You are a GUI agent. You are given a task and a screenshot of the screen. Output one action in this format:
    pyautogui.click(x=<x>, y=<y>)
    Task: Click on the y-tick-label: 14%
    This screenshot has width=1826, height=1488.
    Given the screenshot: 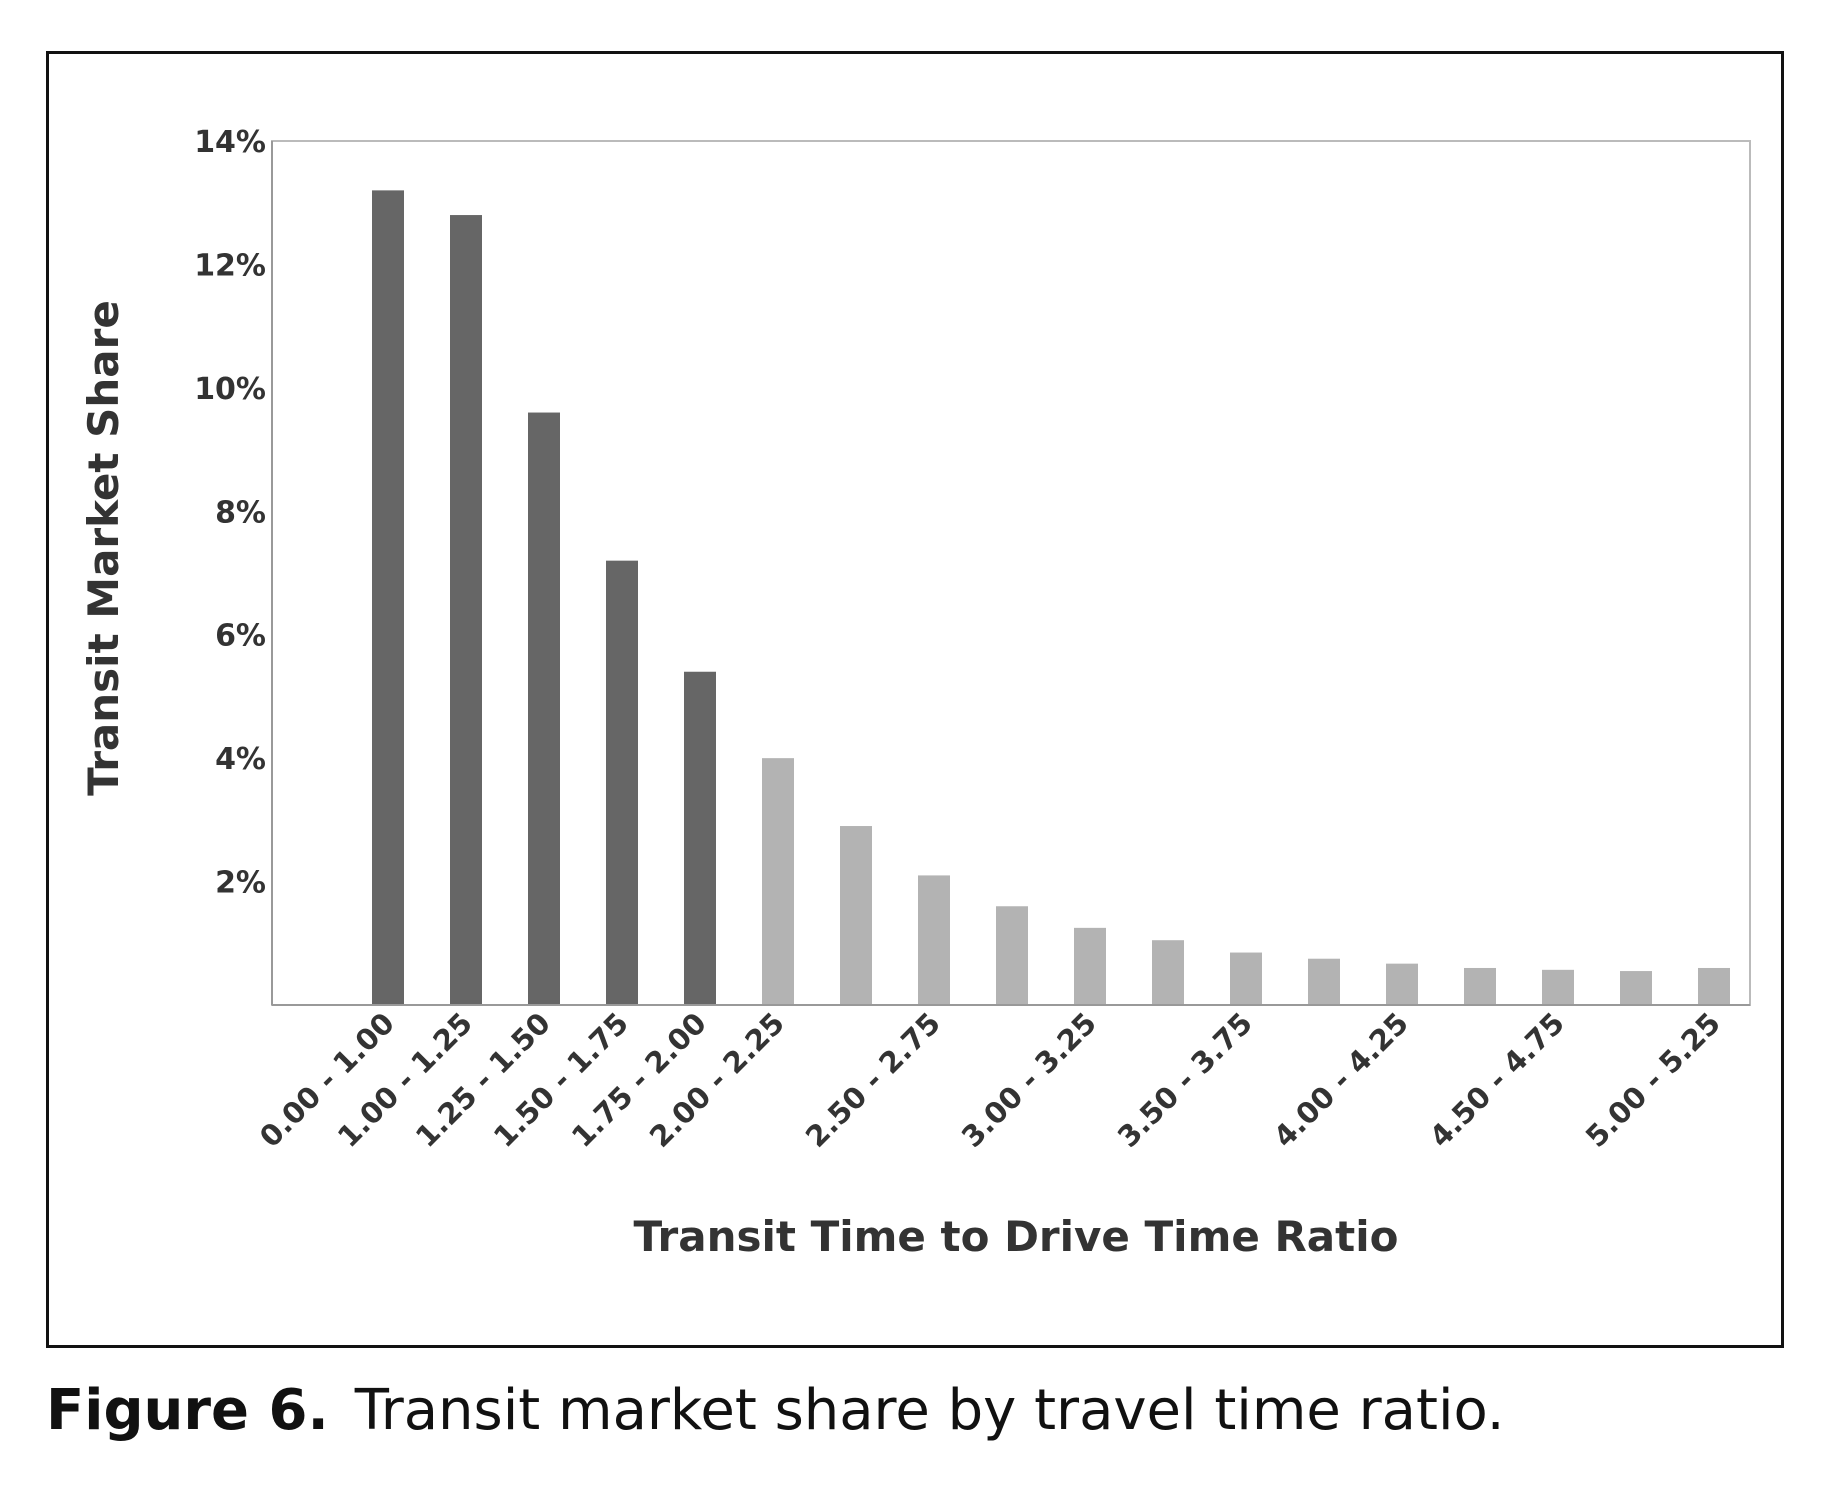 What is the action you would take?
    pyautogui.click(x=230, y=142)
    